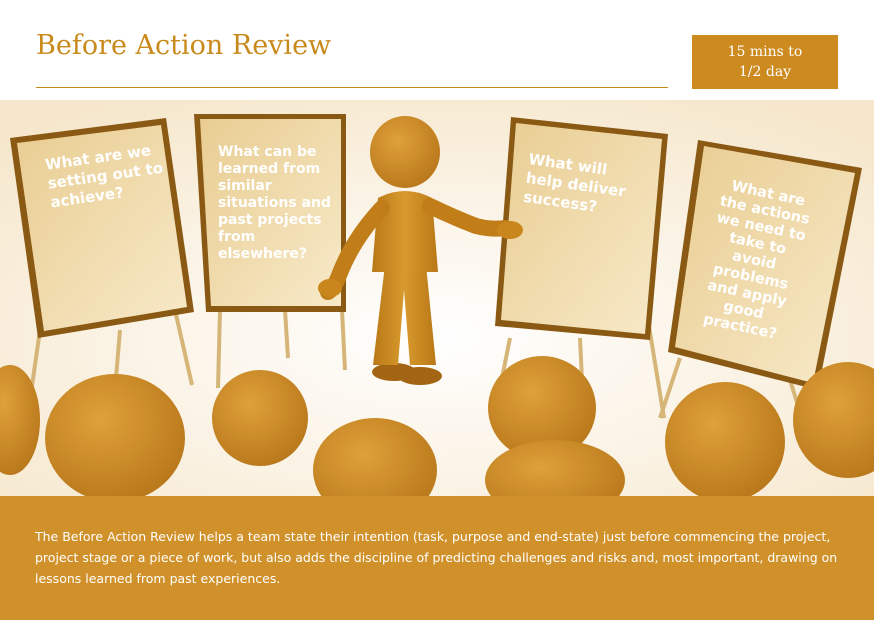 The width and height of the screenshot is (874, 620). Describe the element at coordinates (420, 250) in the screenshot. I see `presenter-figure` at that location.